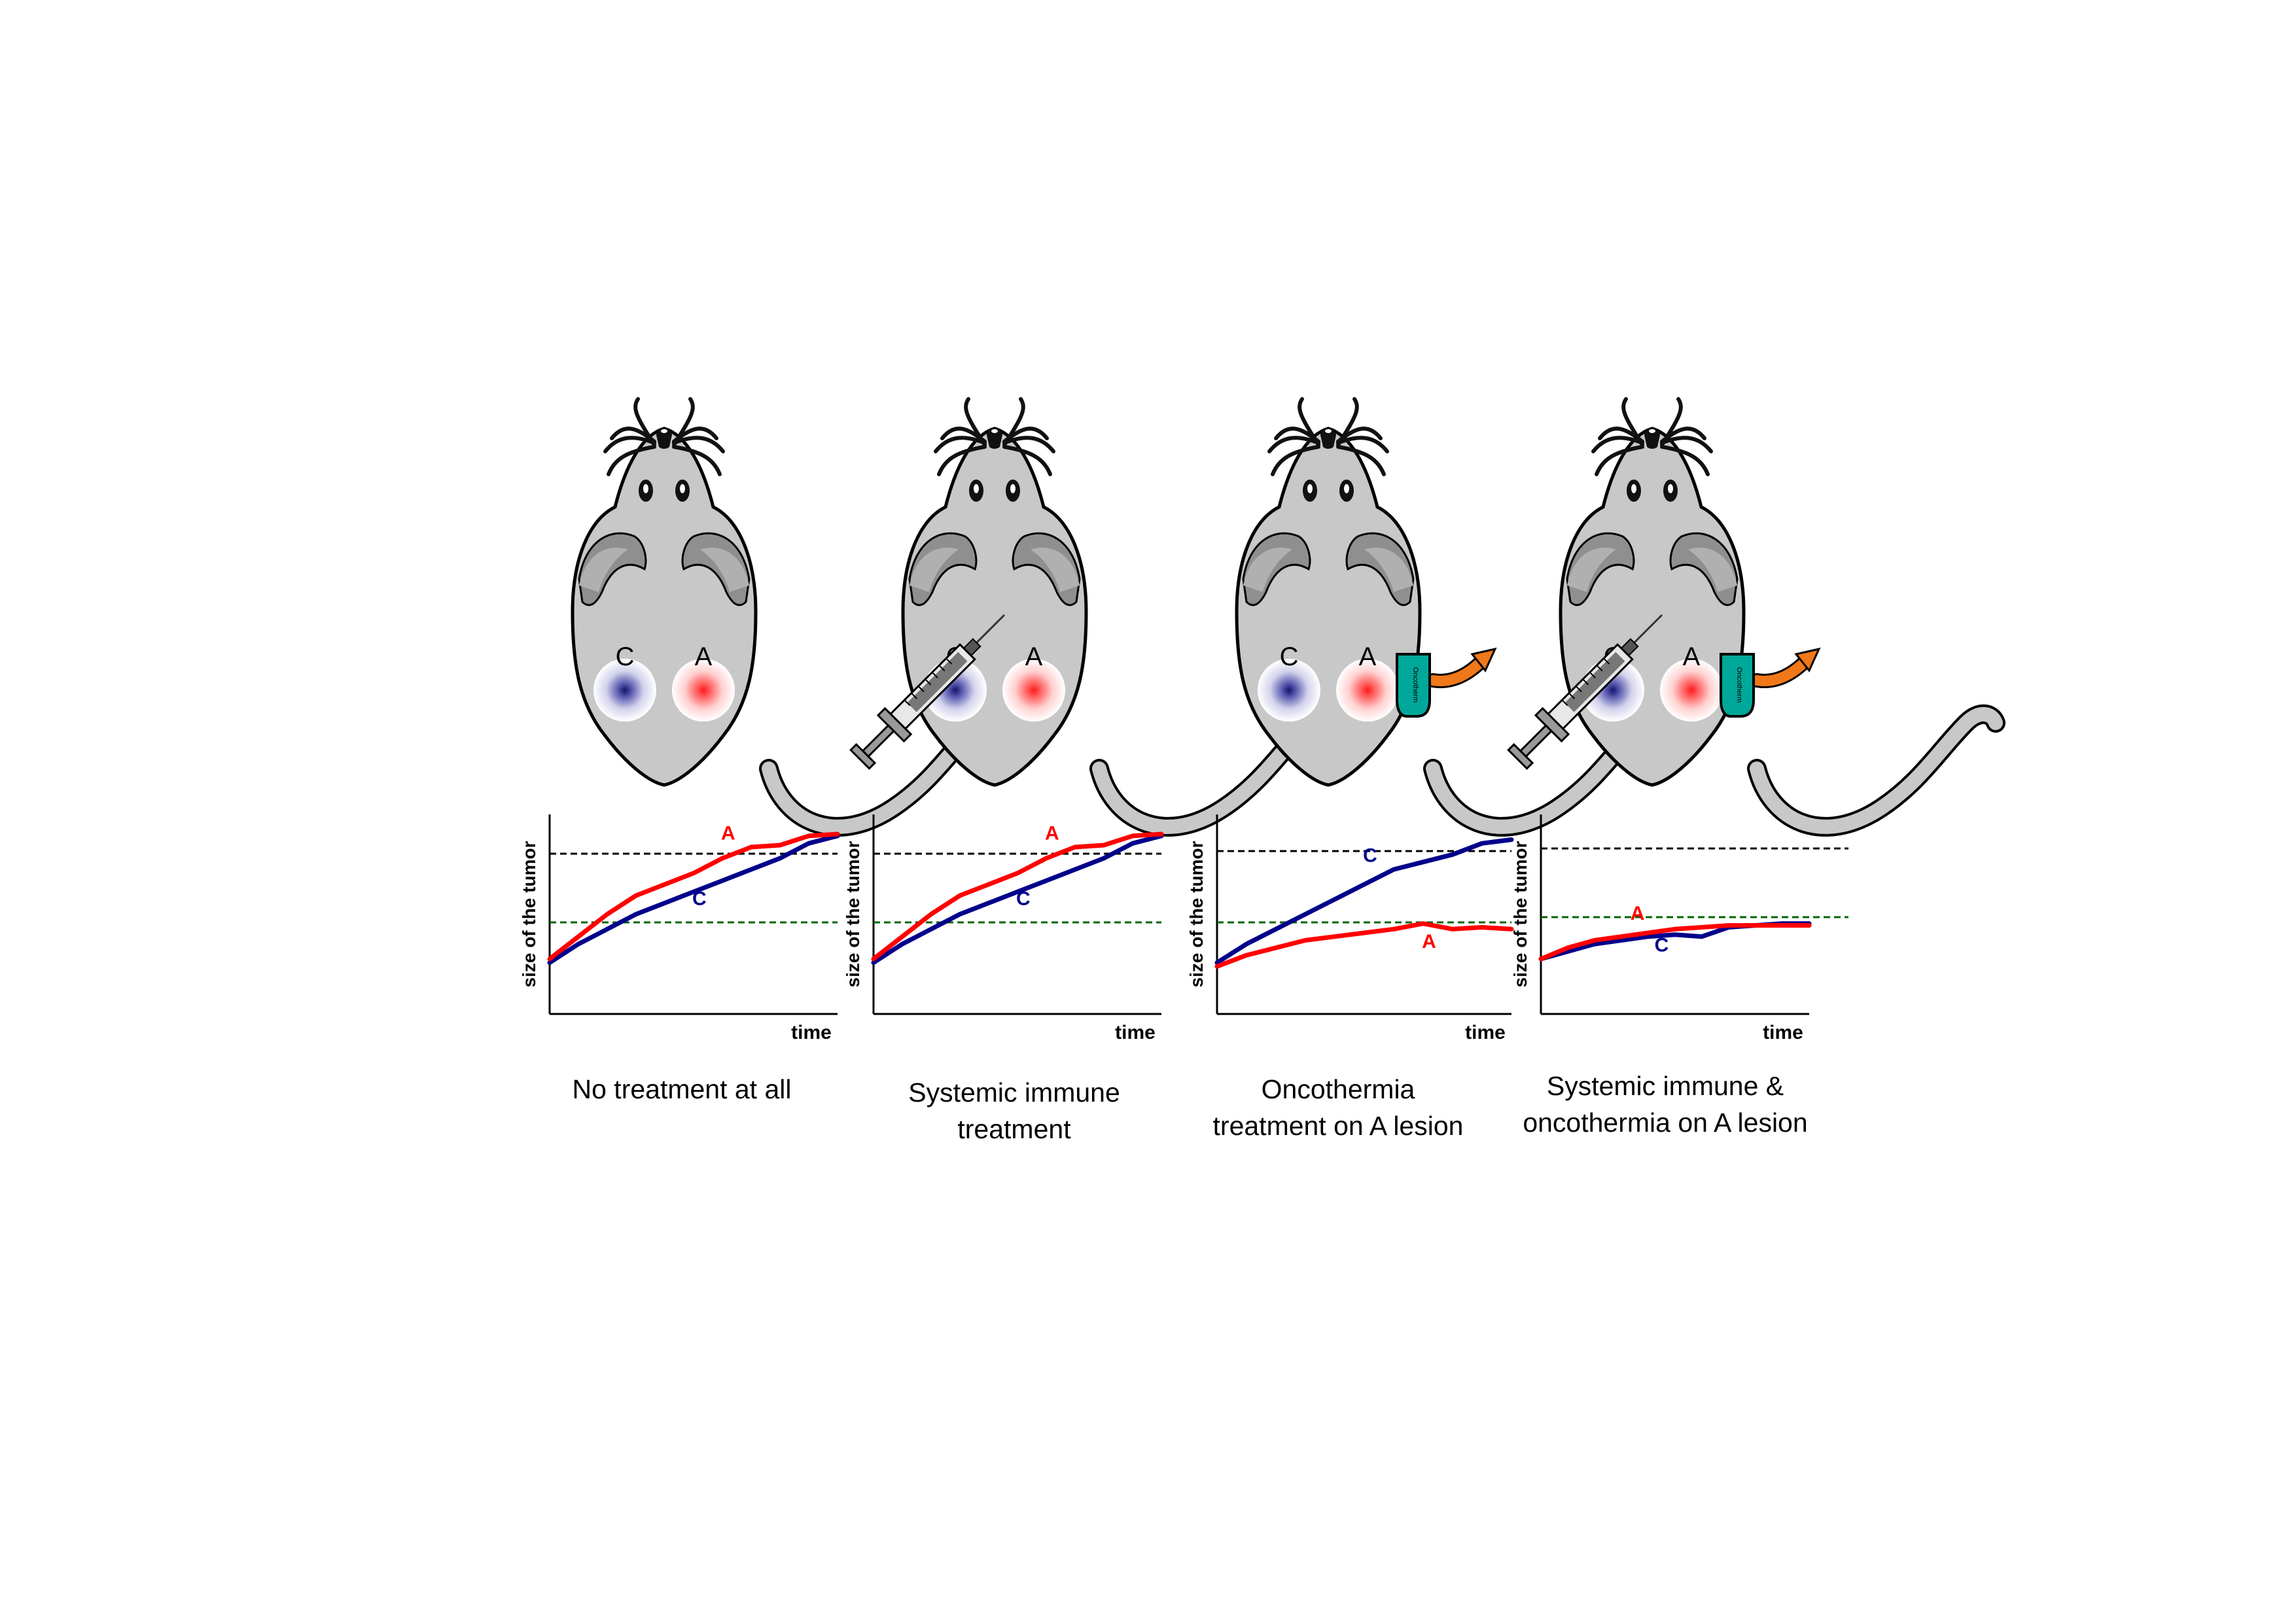 The height and width of the screenshot is (1623, 2296). I want to click on caption-oncothermia-a: Oncothermia treatment on A lesion, so click(1338, 1107).